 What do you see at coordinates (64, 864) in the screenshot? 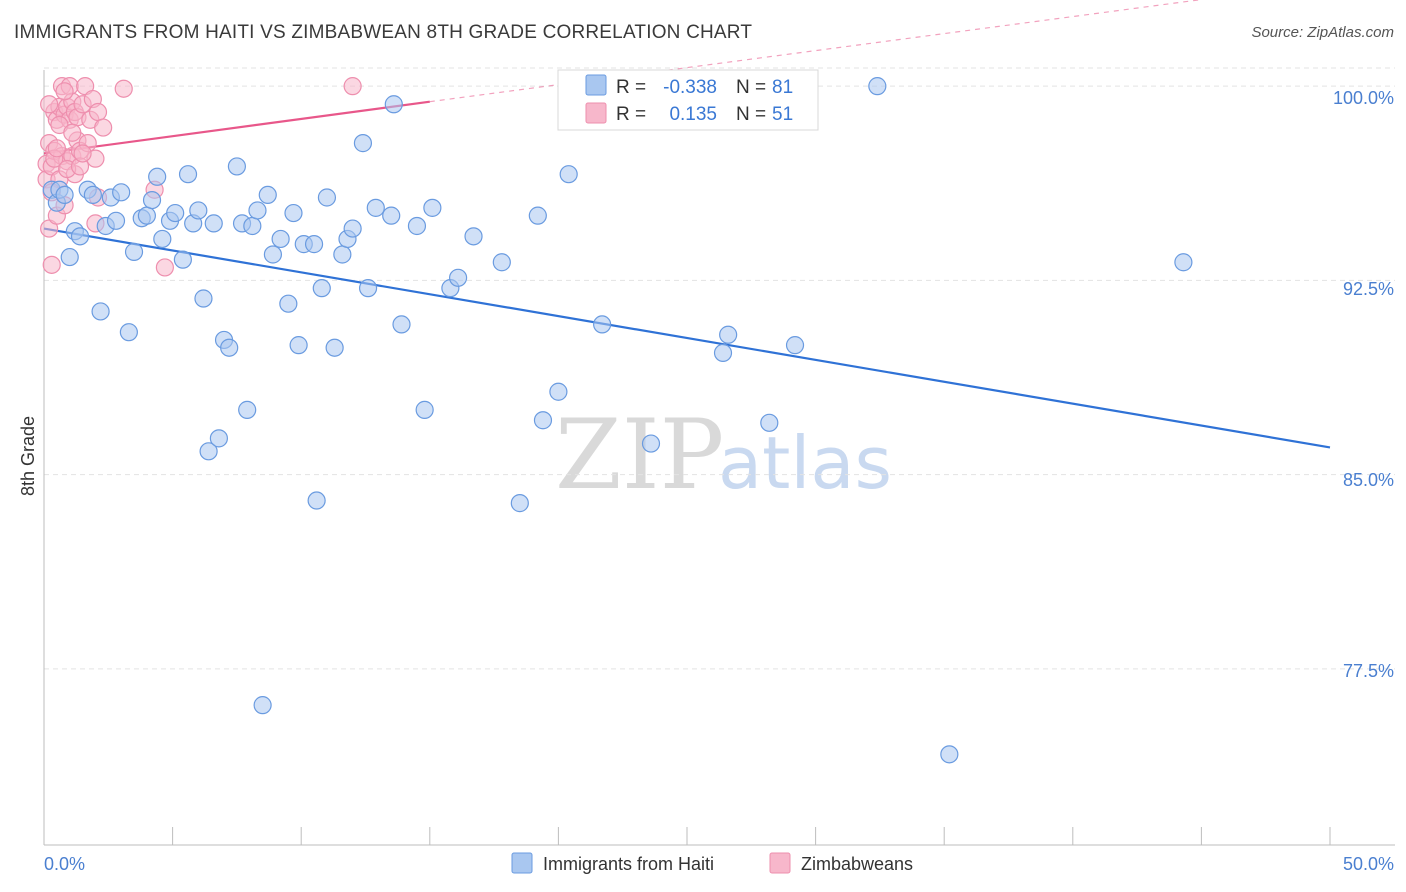
I see `x-tick-label-min: 0.0%` at bounding box center [64, 864].